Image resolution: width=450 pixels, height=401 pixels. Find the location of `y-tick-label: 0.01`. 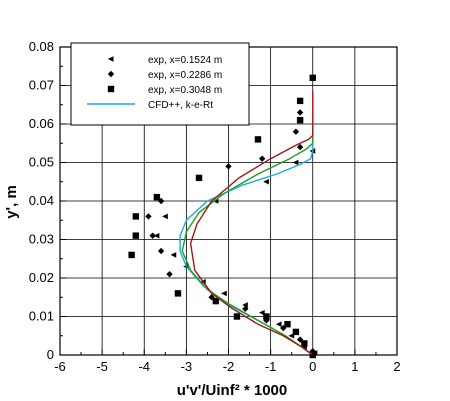

y-tick-label: 0.01 is located at coordinates (41, 316).